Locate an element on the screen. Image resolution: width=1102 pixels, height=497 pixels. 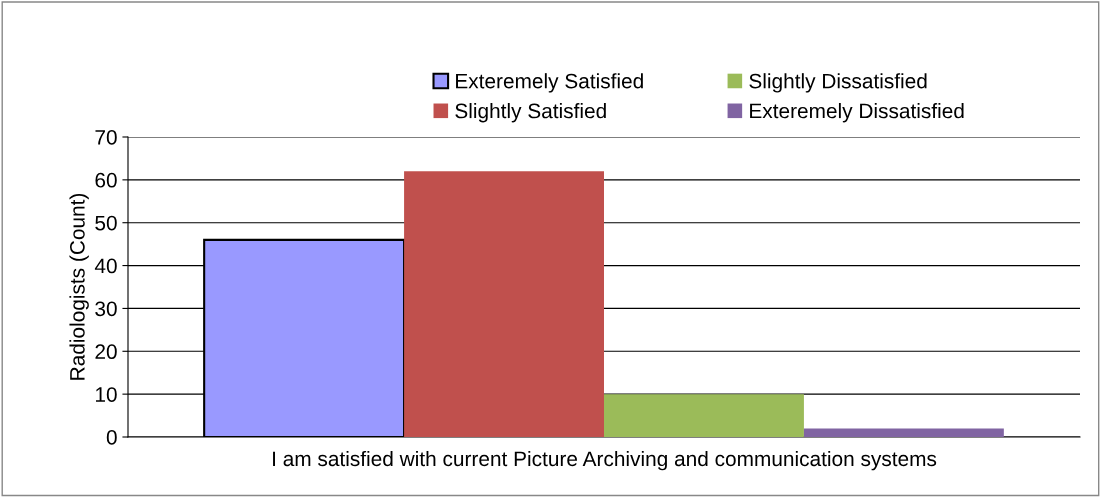
legend-label: Slightly Satisfied is located at coordinates (530, 113).